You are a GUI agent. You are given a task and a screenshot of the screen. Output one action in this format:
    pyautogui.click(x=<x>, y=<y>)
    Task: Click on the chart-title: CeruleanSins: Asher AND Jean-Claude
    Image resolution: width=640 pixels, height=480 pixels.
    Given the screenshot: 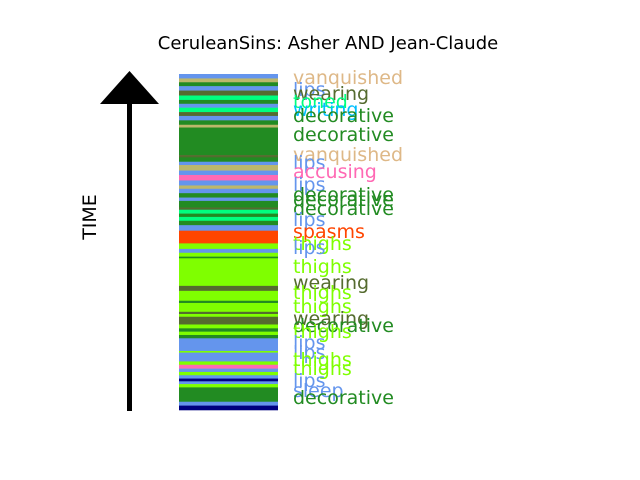 What is the action you would take?
    pyautogui.click(x=328, y=43)
    